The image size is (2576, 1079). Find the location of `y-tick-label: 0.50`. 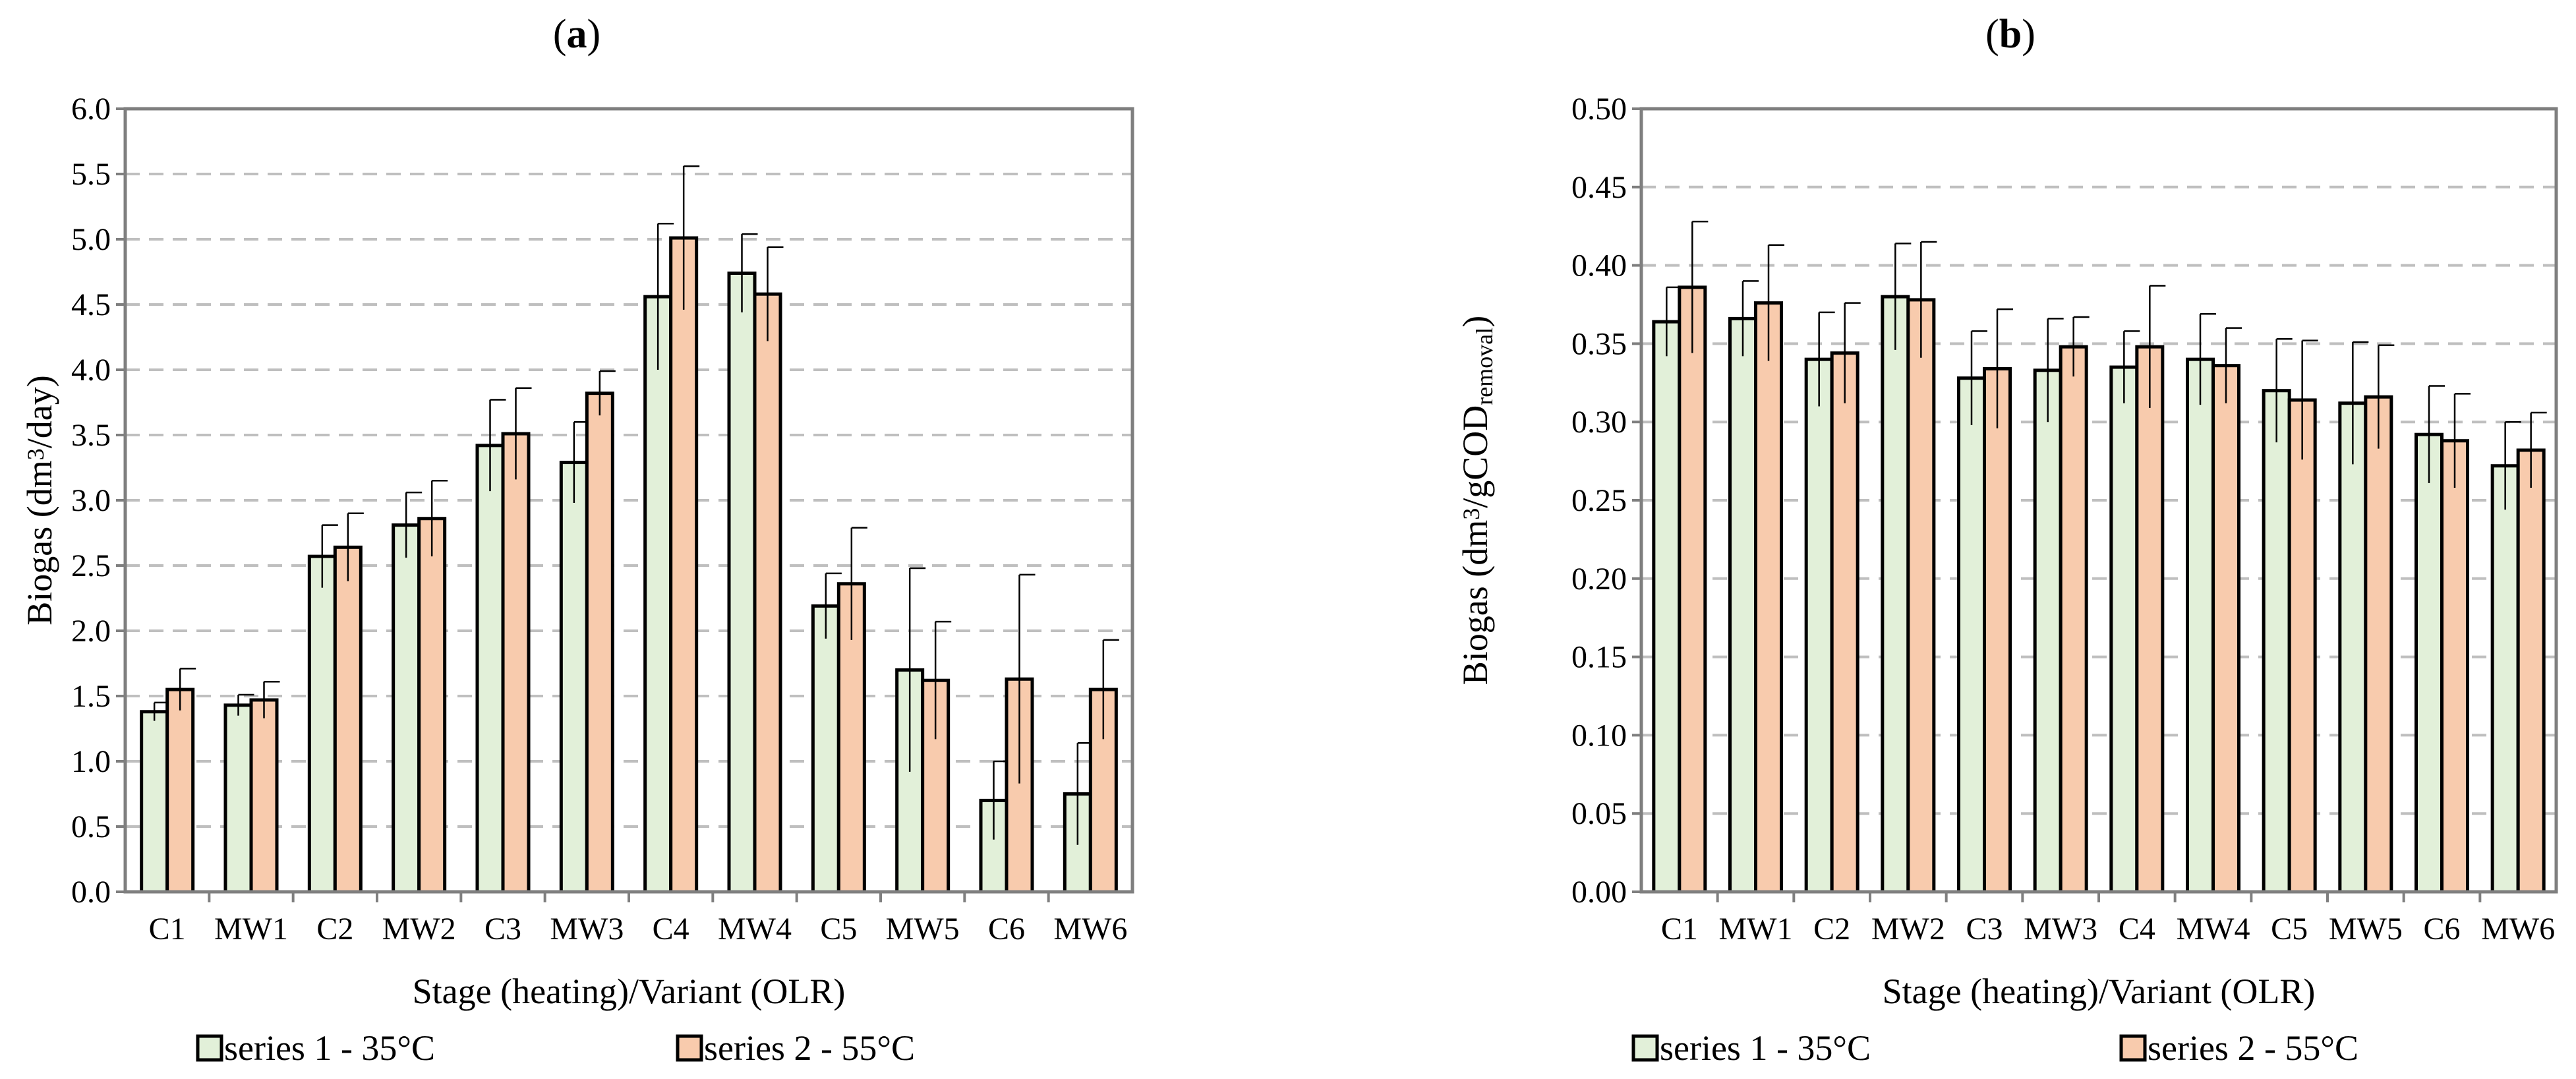

y-tick-label: 0.50 is located at coordinates (1599, 109).